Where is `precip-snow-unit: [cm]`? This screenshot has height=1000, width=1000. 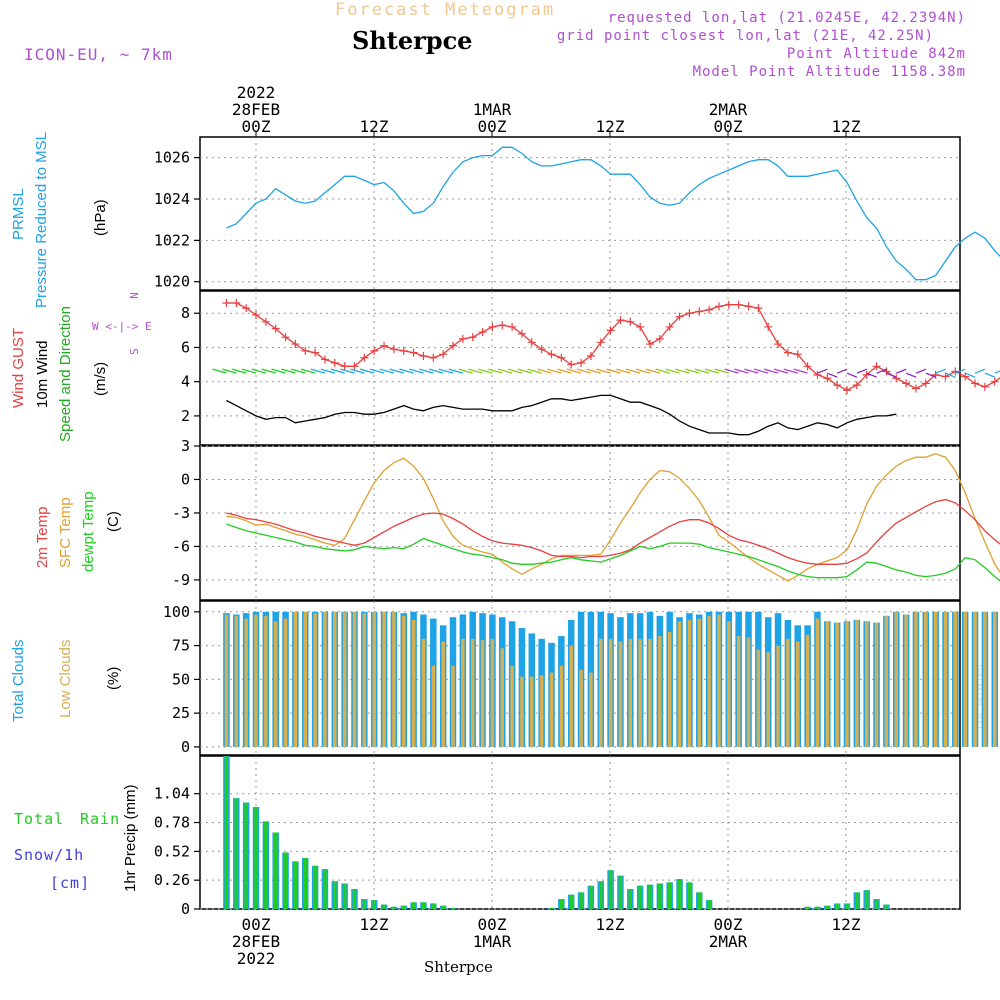
precip-snow-unit: [cm] is located at coordinates (70, 883).